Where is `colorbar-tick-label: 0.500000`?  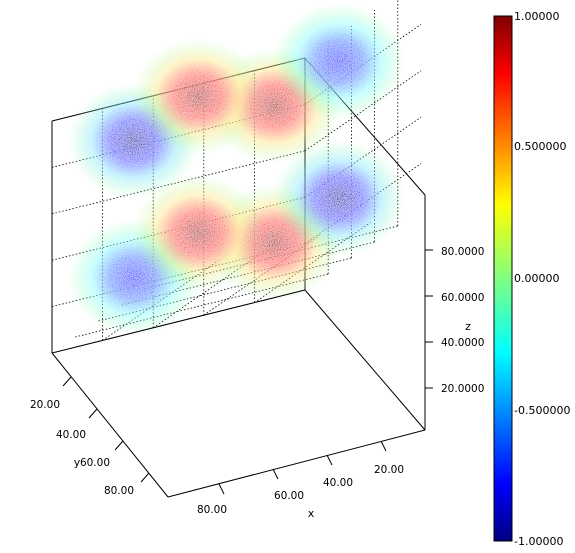
colorbar-tick-label: 0.500000 is located at coordinates (540, 146).